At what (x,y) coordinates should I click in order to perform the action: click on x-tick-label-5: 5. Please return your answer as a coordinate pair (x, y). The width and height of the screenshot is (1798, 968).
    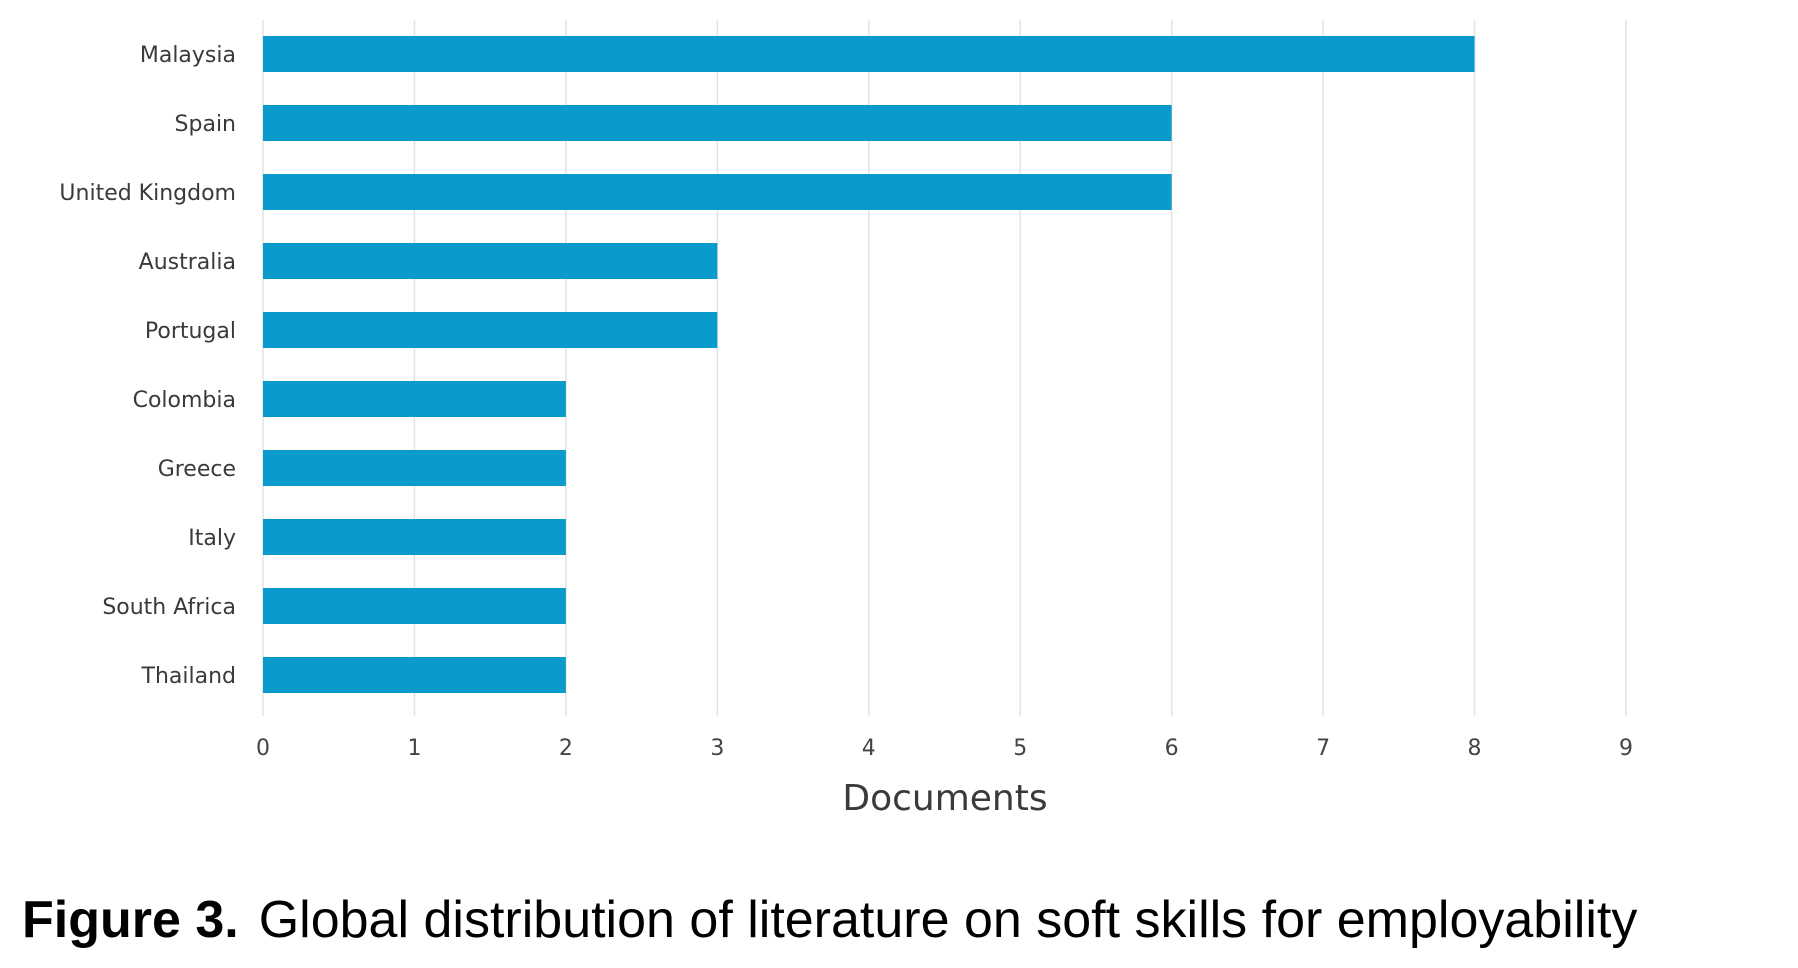
    Looking at the image, I should click on (1020, 748).